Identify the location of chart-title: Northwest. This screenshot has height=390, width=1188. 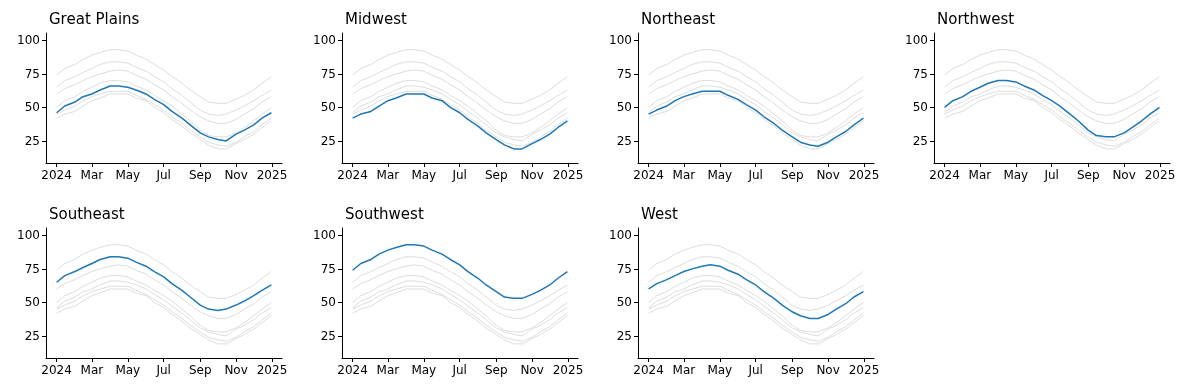
(976, 18).